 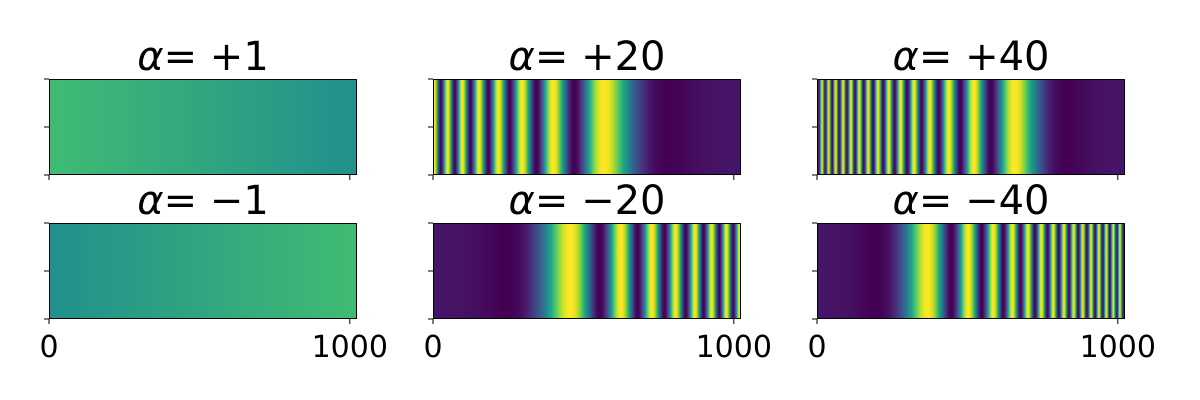 I want to click on panel-title: α= +20, so click(x=586, y=57).